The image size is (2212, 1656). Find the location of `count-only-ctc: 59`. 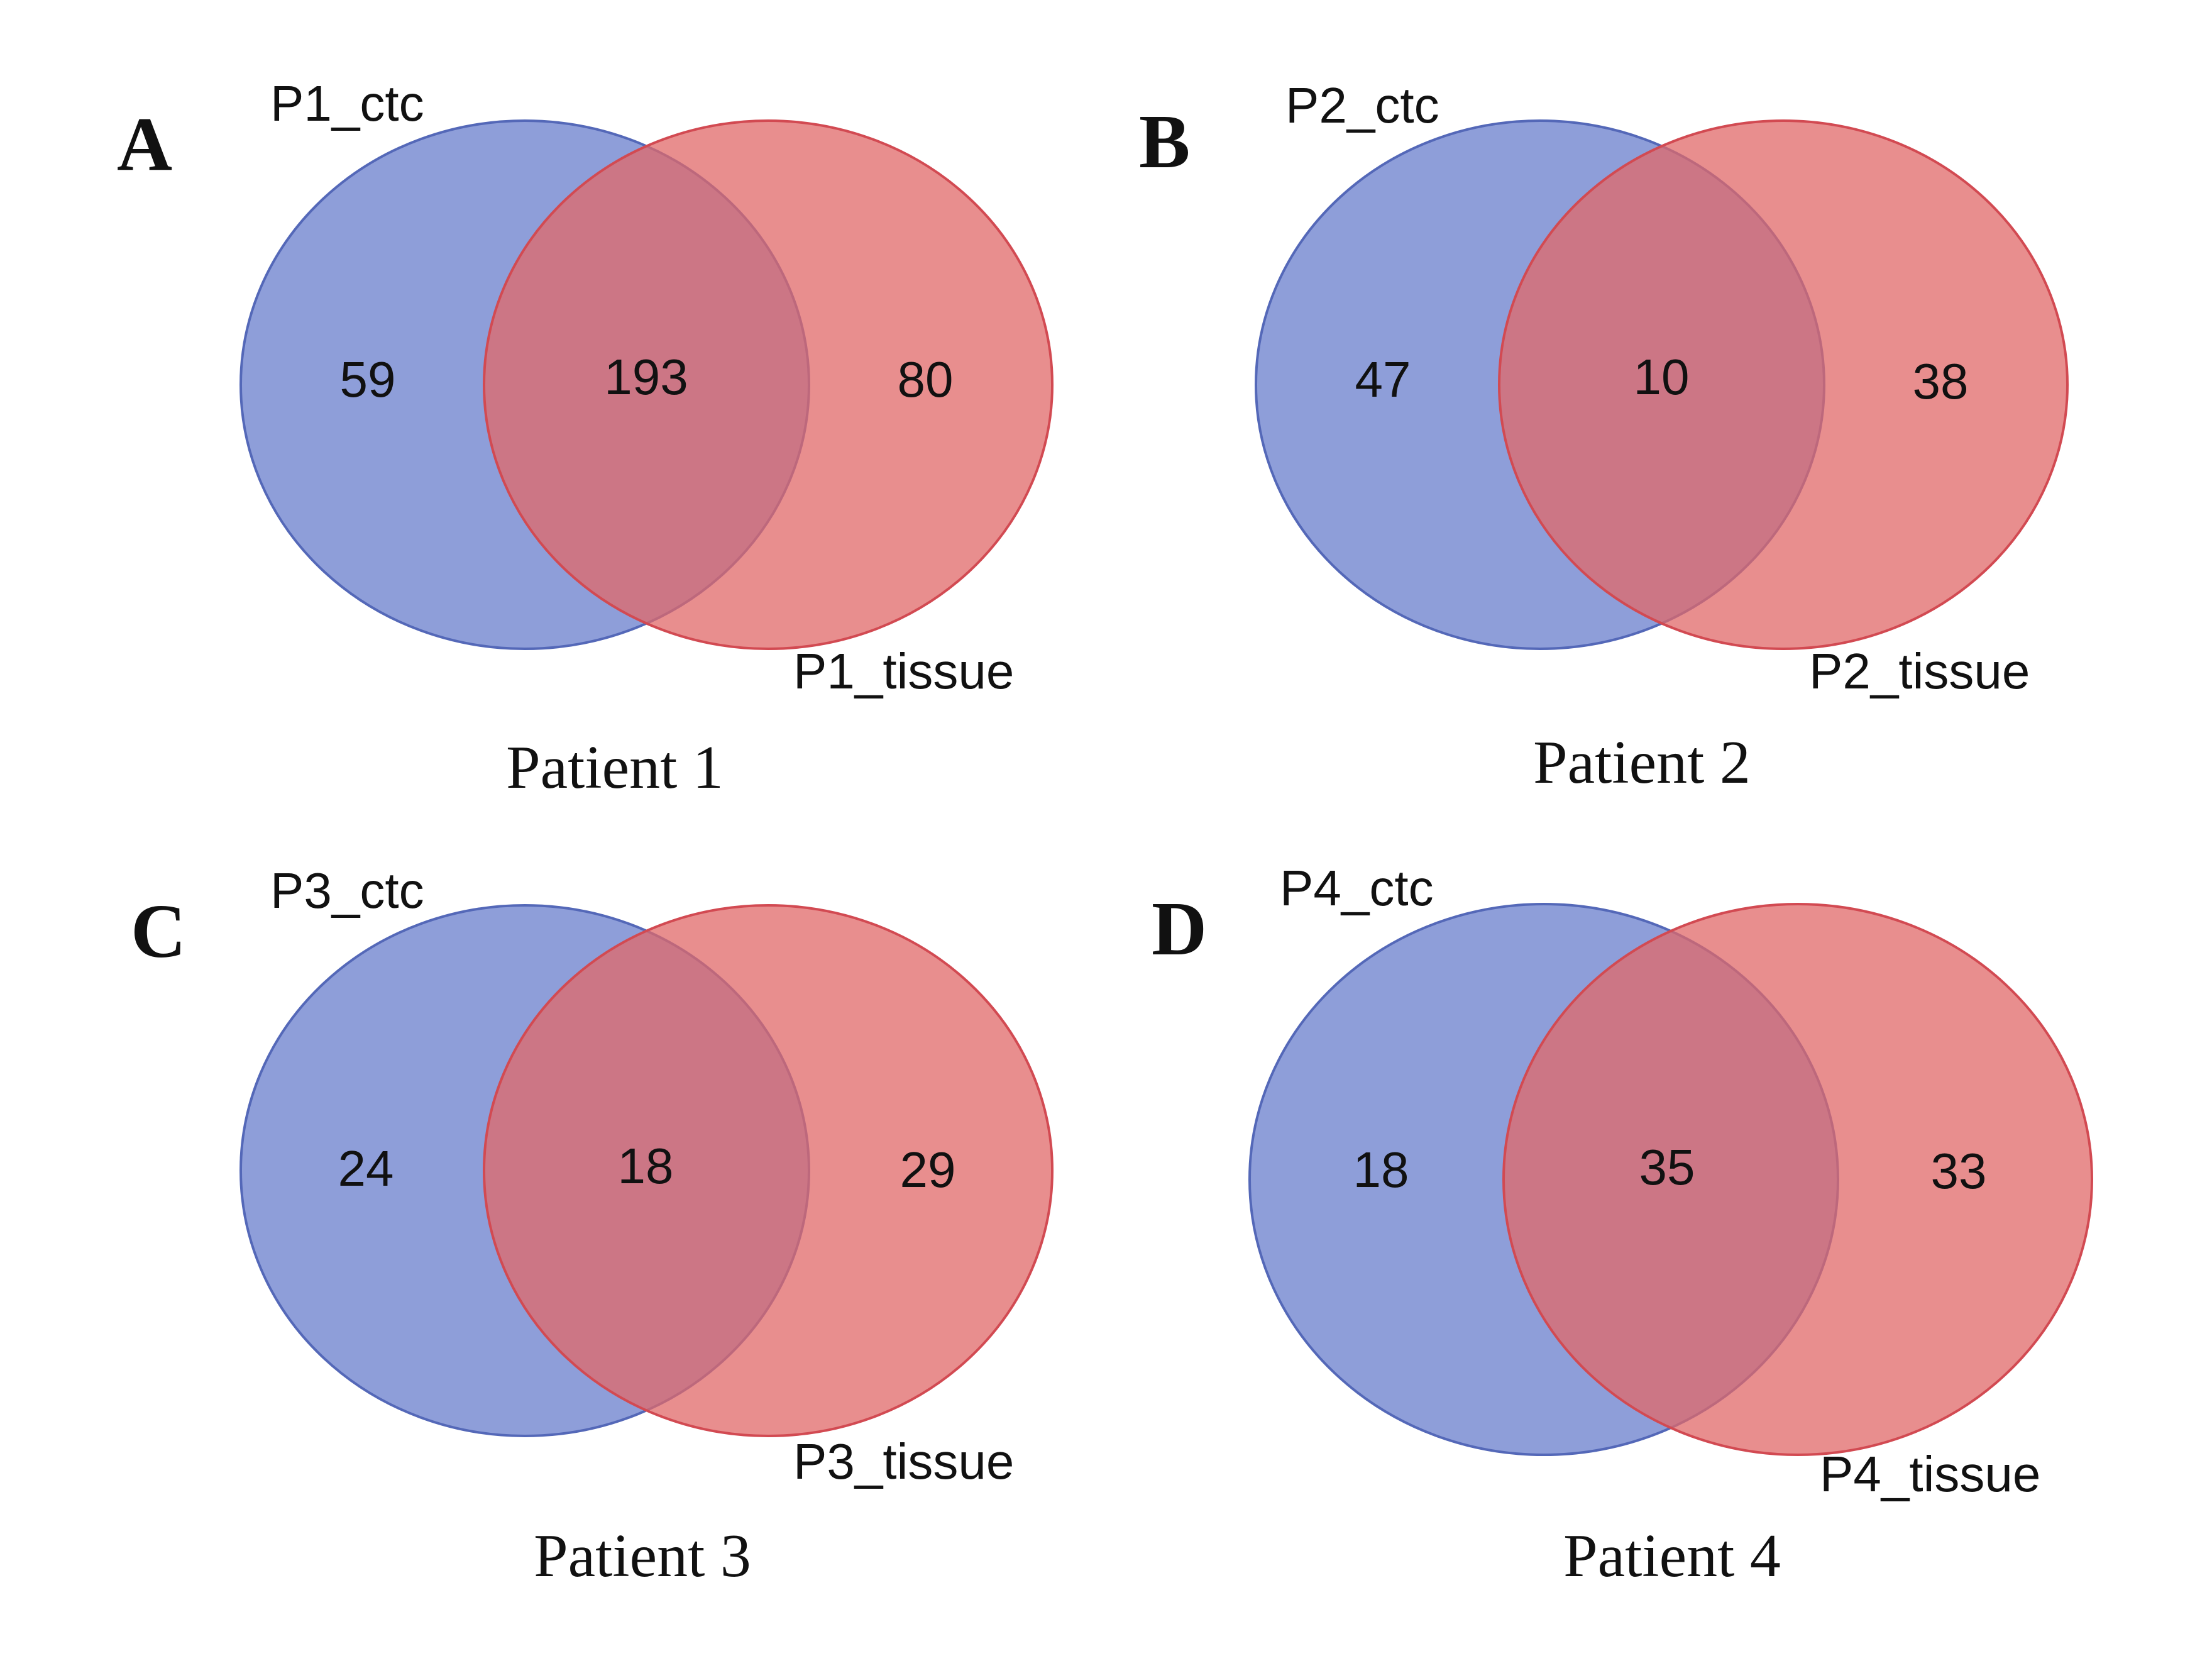

count-only-ctc: 59 is located at coordinates (368, 379).